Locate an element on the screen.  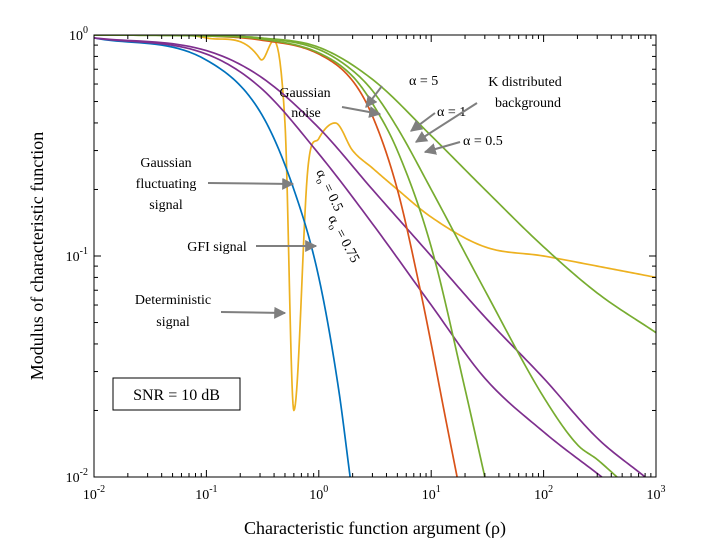
gaussian-noise-label-line2: noise is located at coordinates (306, 113).